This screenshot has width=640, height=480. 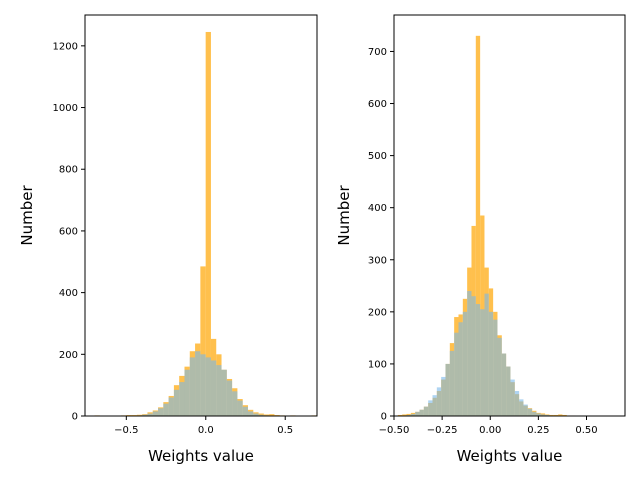 What do you see at coordinates (65, 108) in the screenshot?
I see `y-tick-label: 1000` at bounding box center [65, 108].